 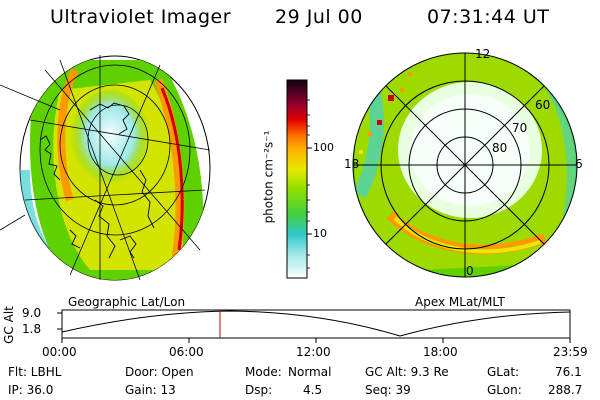 What do you see at coordinates (32, 313) in the screenshot?
I see `altitude-ytick-high: 9.0` at bounding box center [32, 313].